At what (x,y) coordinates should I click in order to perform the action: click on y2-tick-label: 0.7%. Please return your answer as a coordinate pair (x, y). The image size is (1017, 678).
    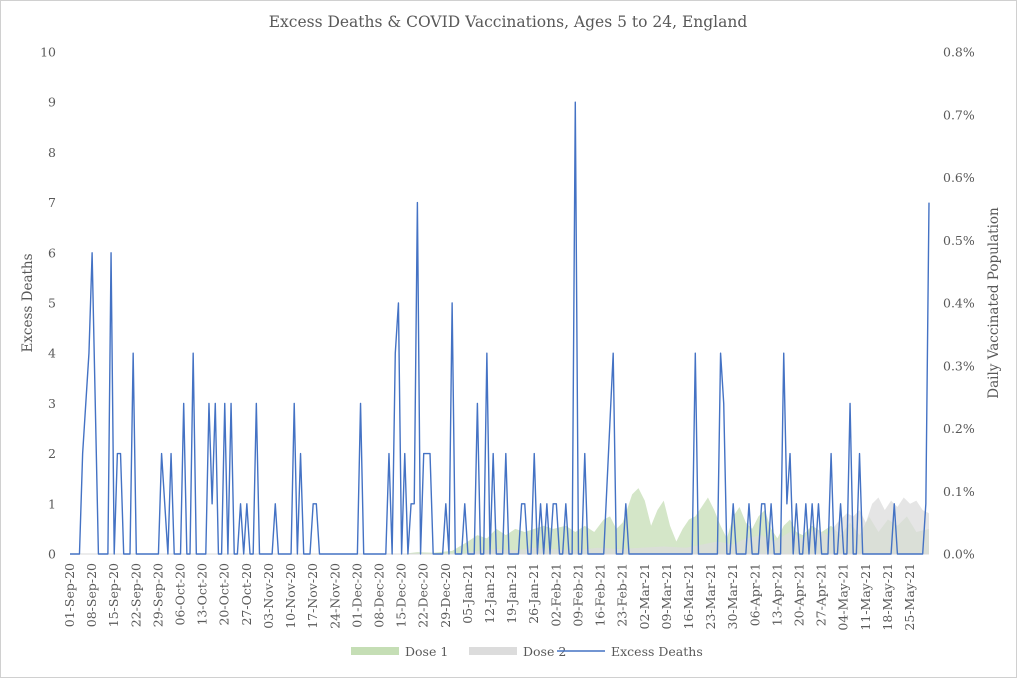
    Looking at the image, I should click on (959, 114).